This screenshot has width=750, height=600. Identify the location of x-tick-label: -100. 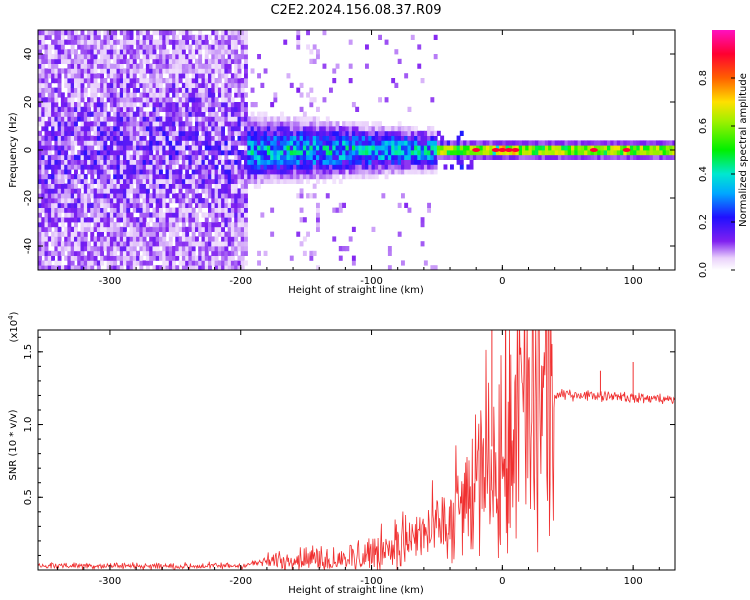
(371, 281).